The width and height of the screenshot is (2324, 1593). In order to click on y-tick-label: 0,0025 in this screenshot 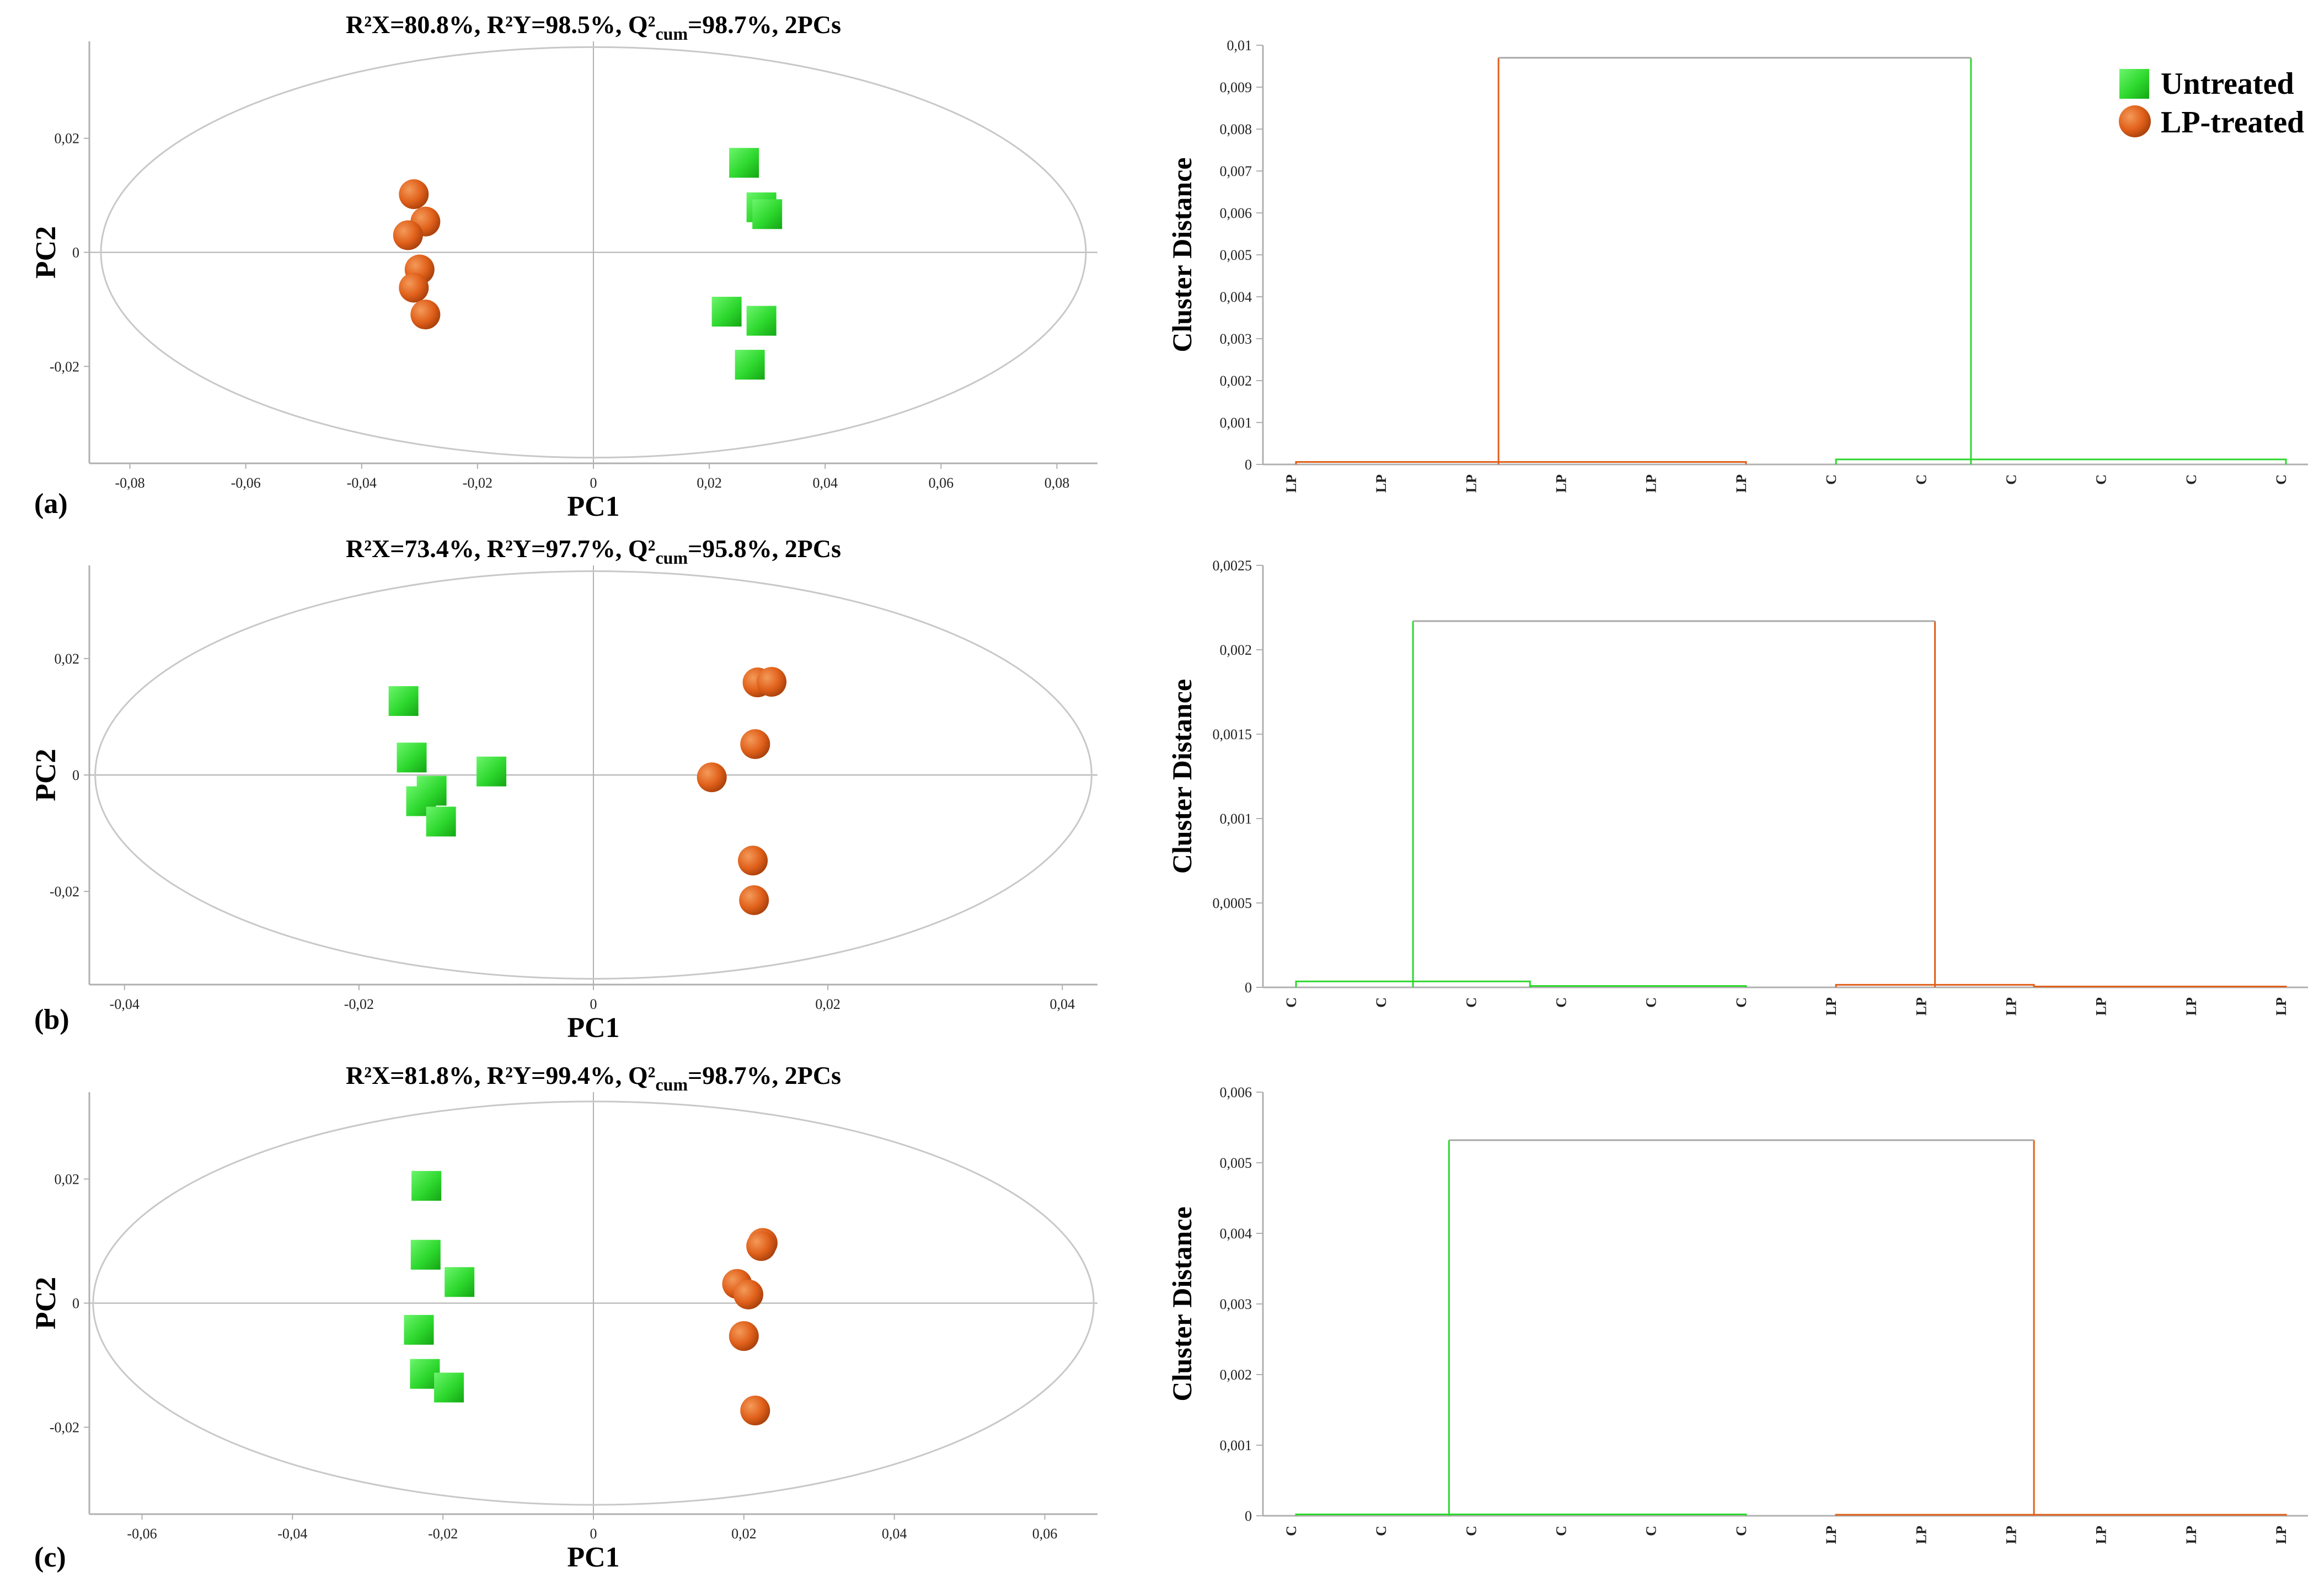, I will do `click(1232, 566)`.